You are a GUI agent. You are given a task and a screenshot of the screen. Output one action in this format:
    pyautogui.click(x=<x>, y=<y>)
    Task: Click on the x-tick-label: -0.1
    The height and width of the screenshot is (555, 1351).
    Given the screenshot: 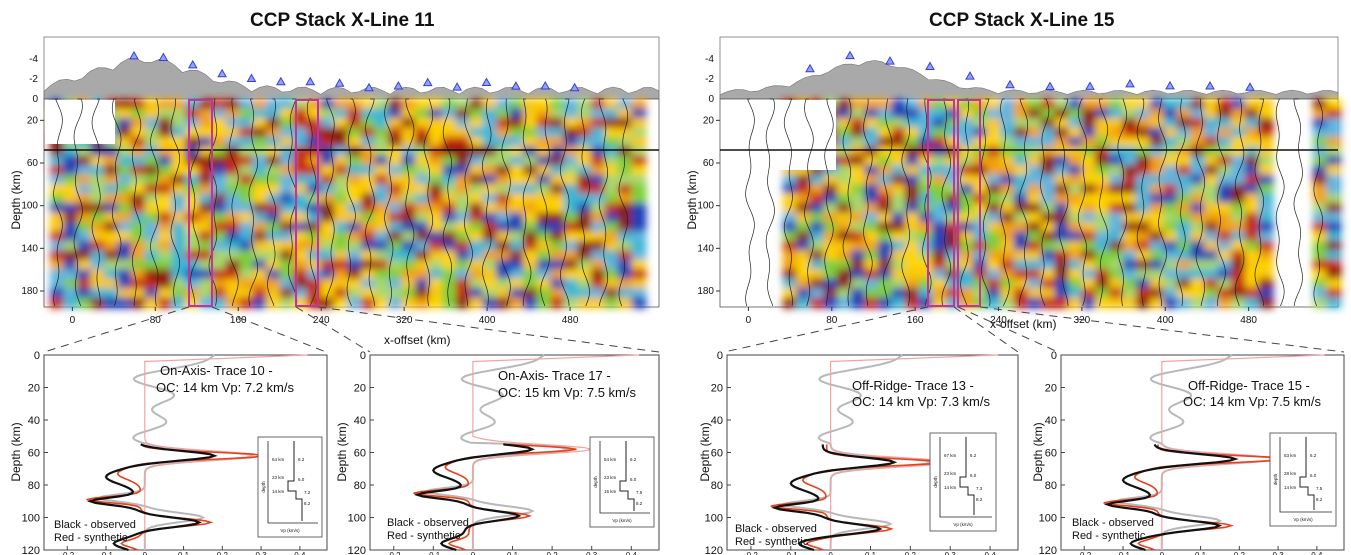 What is the action you would take?
    pyautogui.click(x=106, y=553)
    